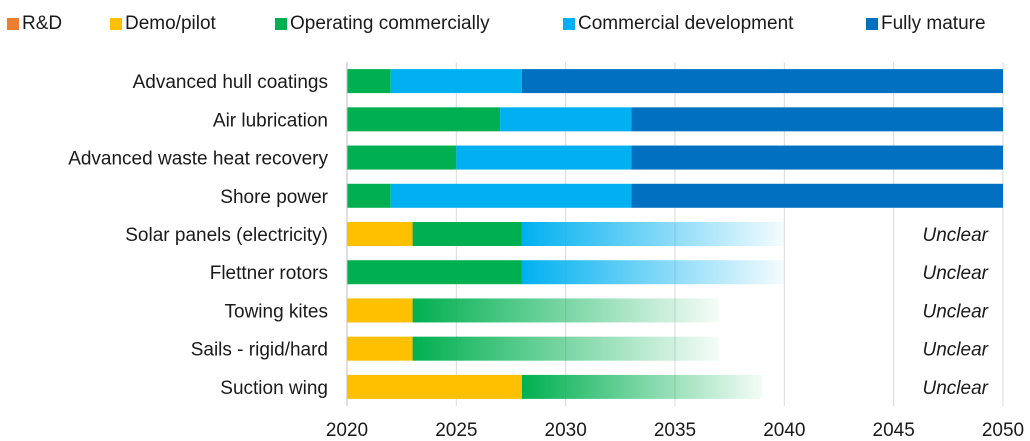 The width and height of the screenshot is (1030, 441). Describe the element at coordinates (170, 23) in the screenshot. I see `legend-label-demo: Demo/pilot` at that location.